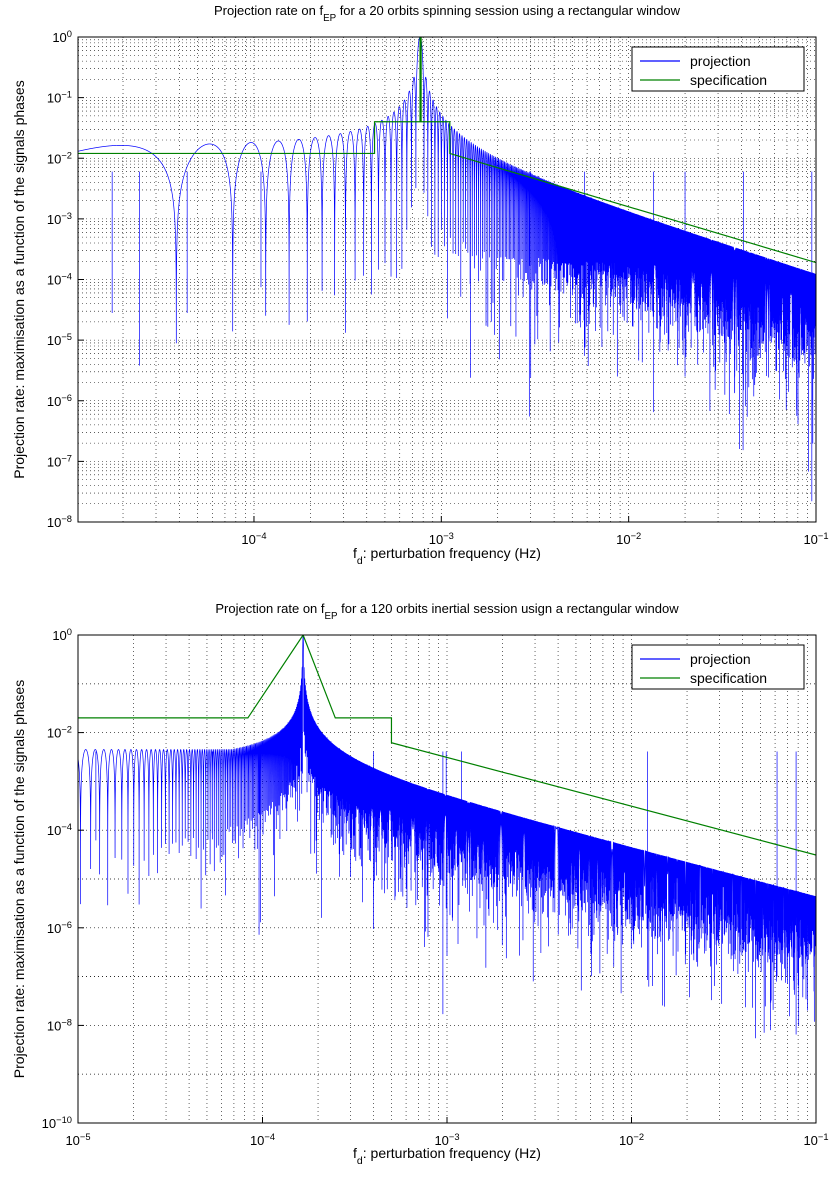  I want to click on x-tick-label-part: −3, so click(448, 536).